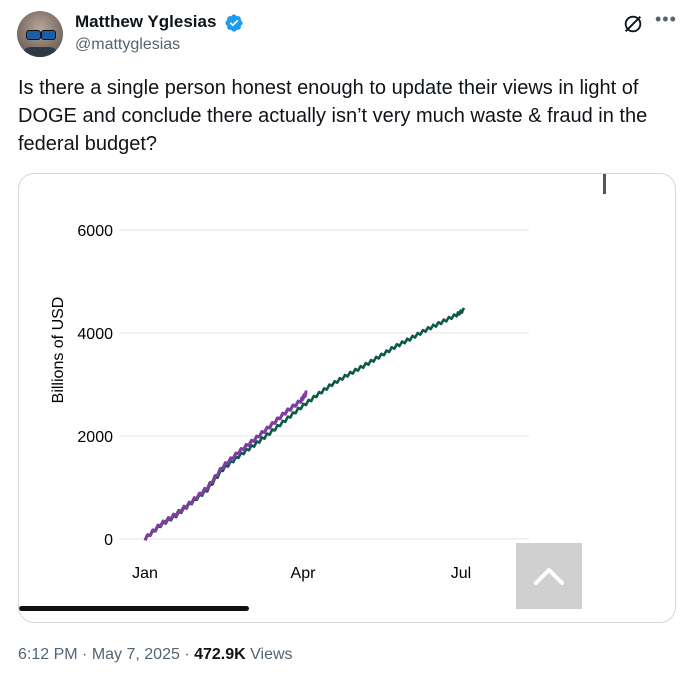 The image size is (700, 682). I want to click on verified-badge-icon, so click(234, 23).